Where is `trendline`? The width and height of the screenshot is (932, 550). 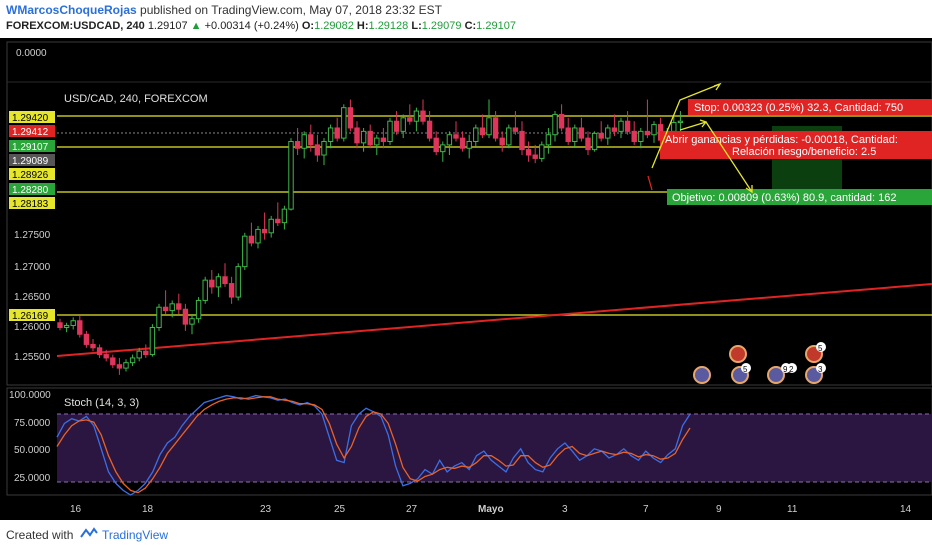
trendline is located at coordinates (494, 320).